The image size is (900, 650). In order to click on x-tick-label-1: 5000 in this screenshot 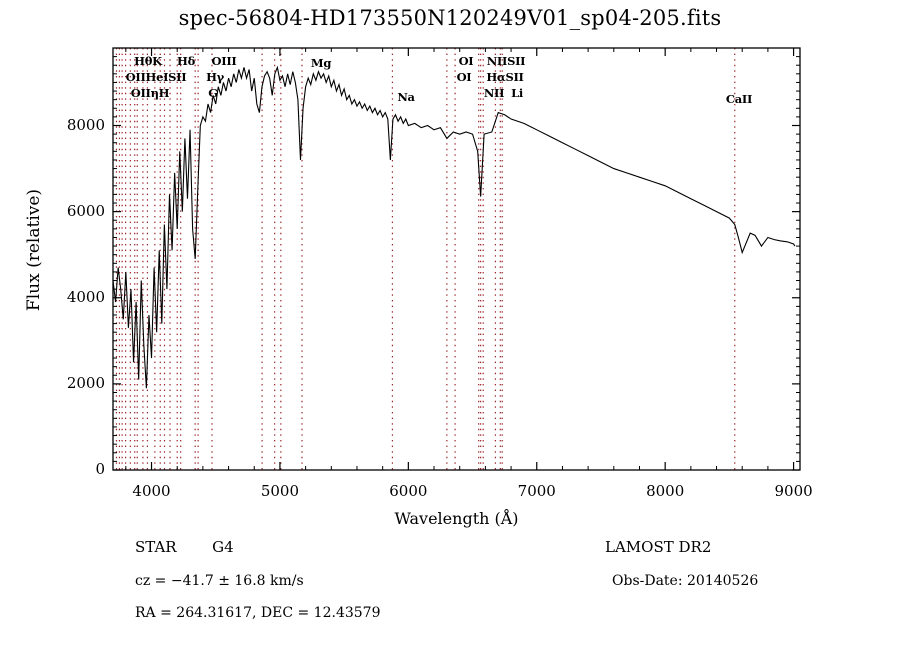, I will do `click(280, 491)`.